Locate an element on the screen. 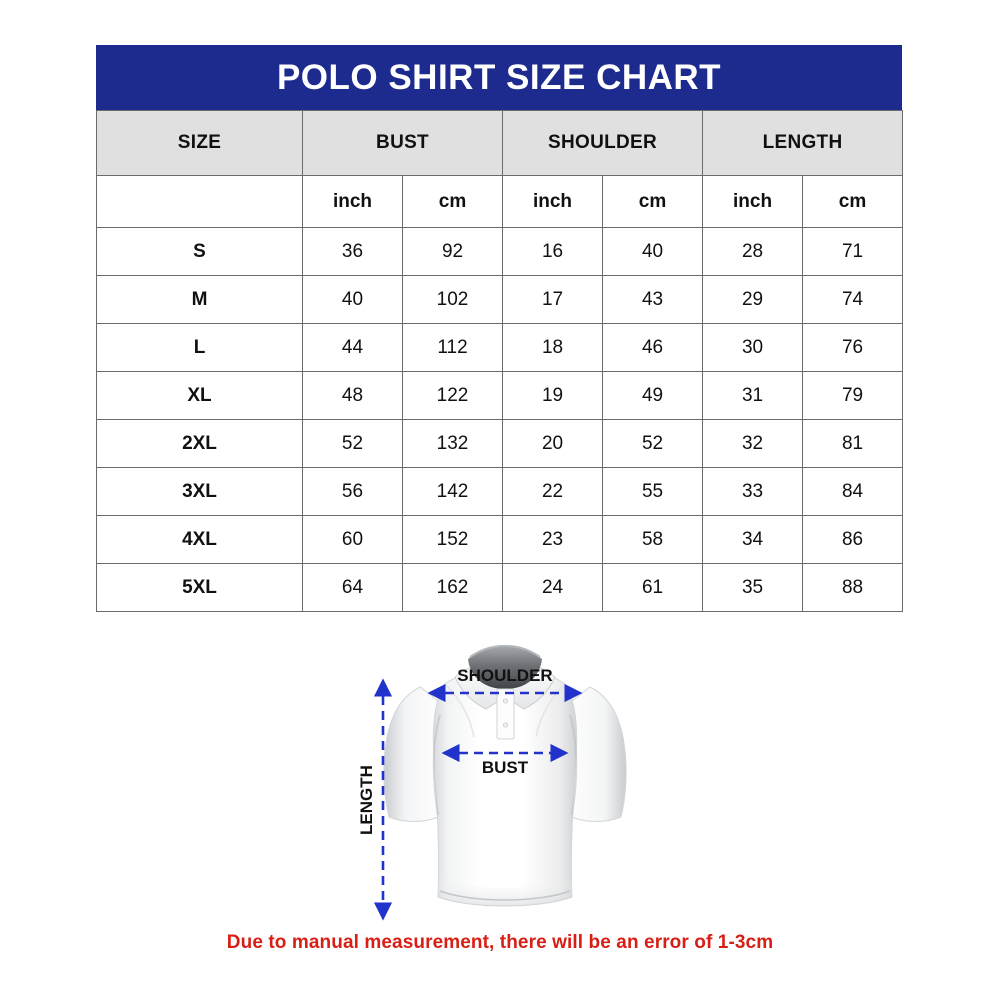  table-row: S 36 92 16 40 28 71 is located at coordinates (500, 251).